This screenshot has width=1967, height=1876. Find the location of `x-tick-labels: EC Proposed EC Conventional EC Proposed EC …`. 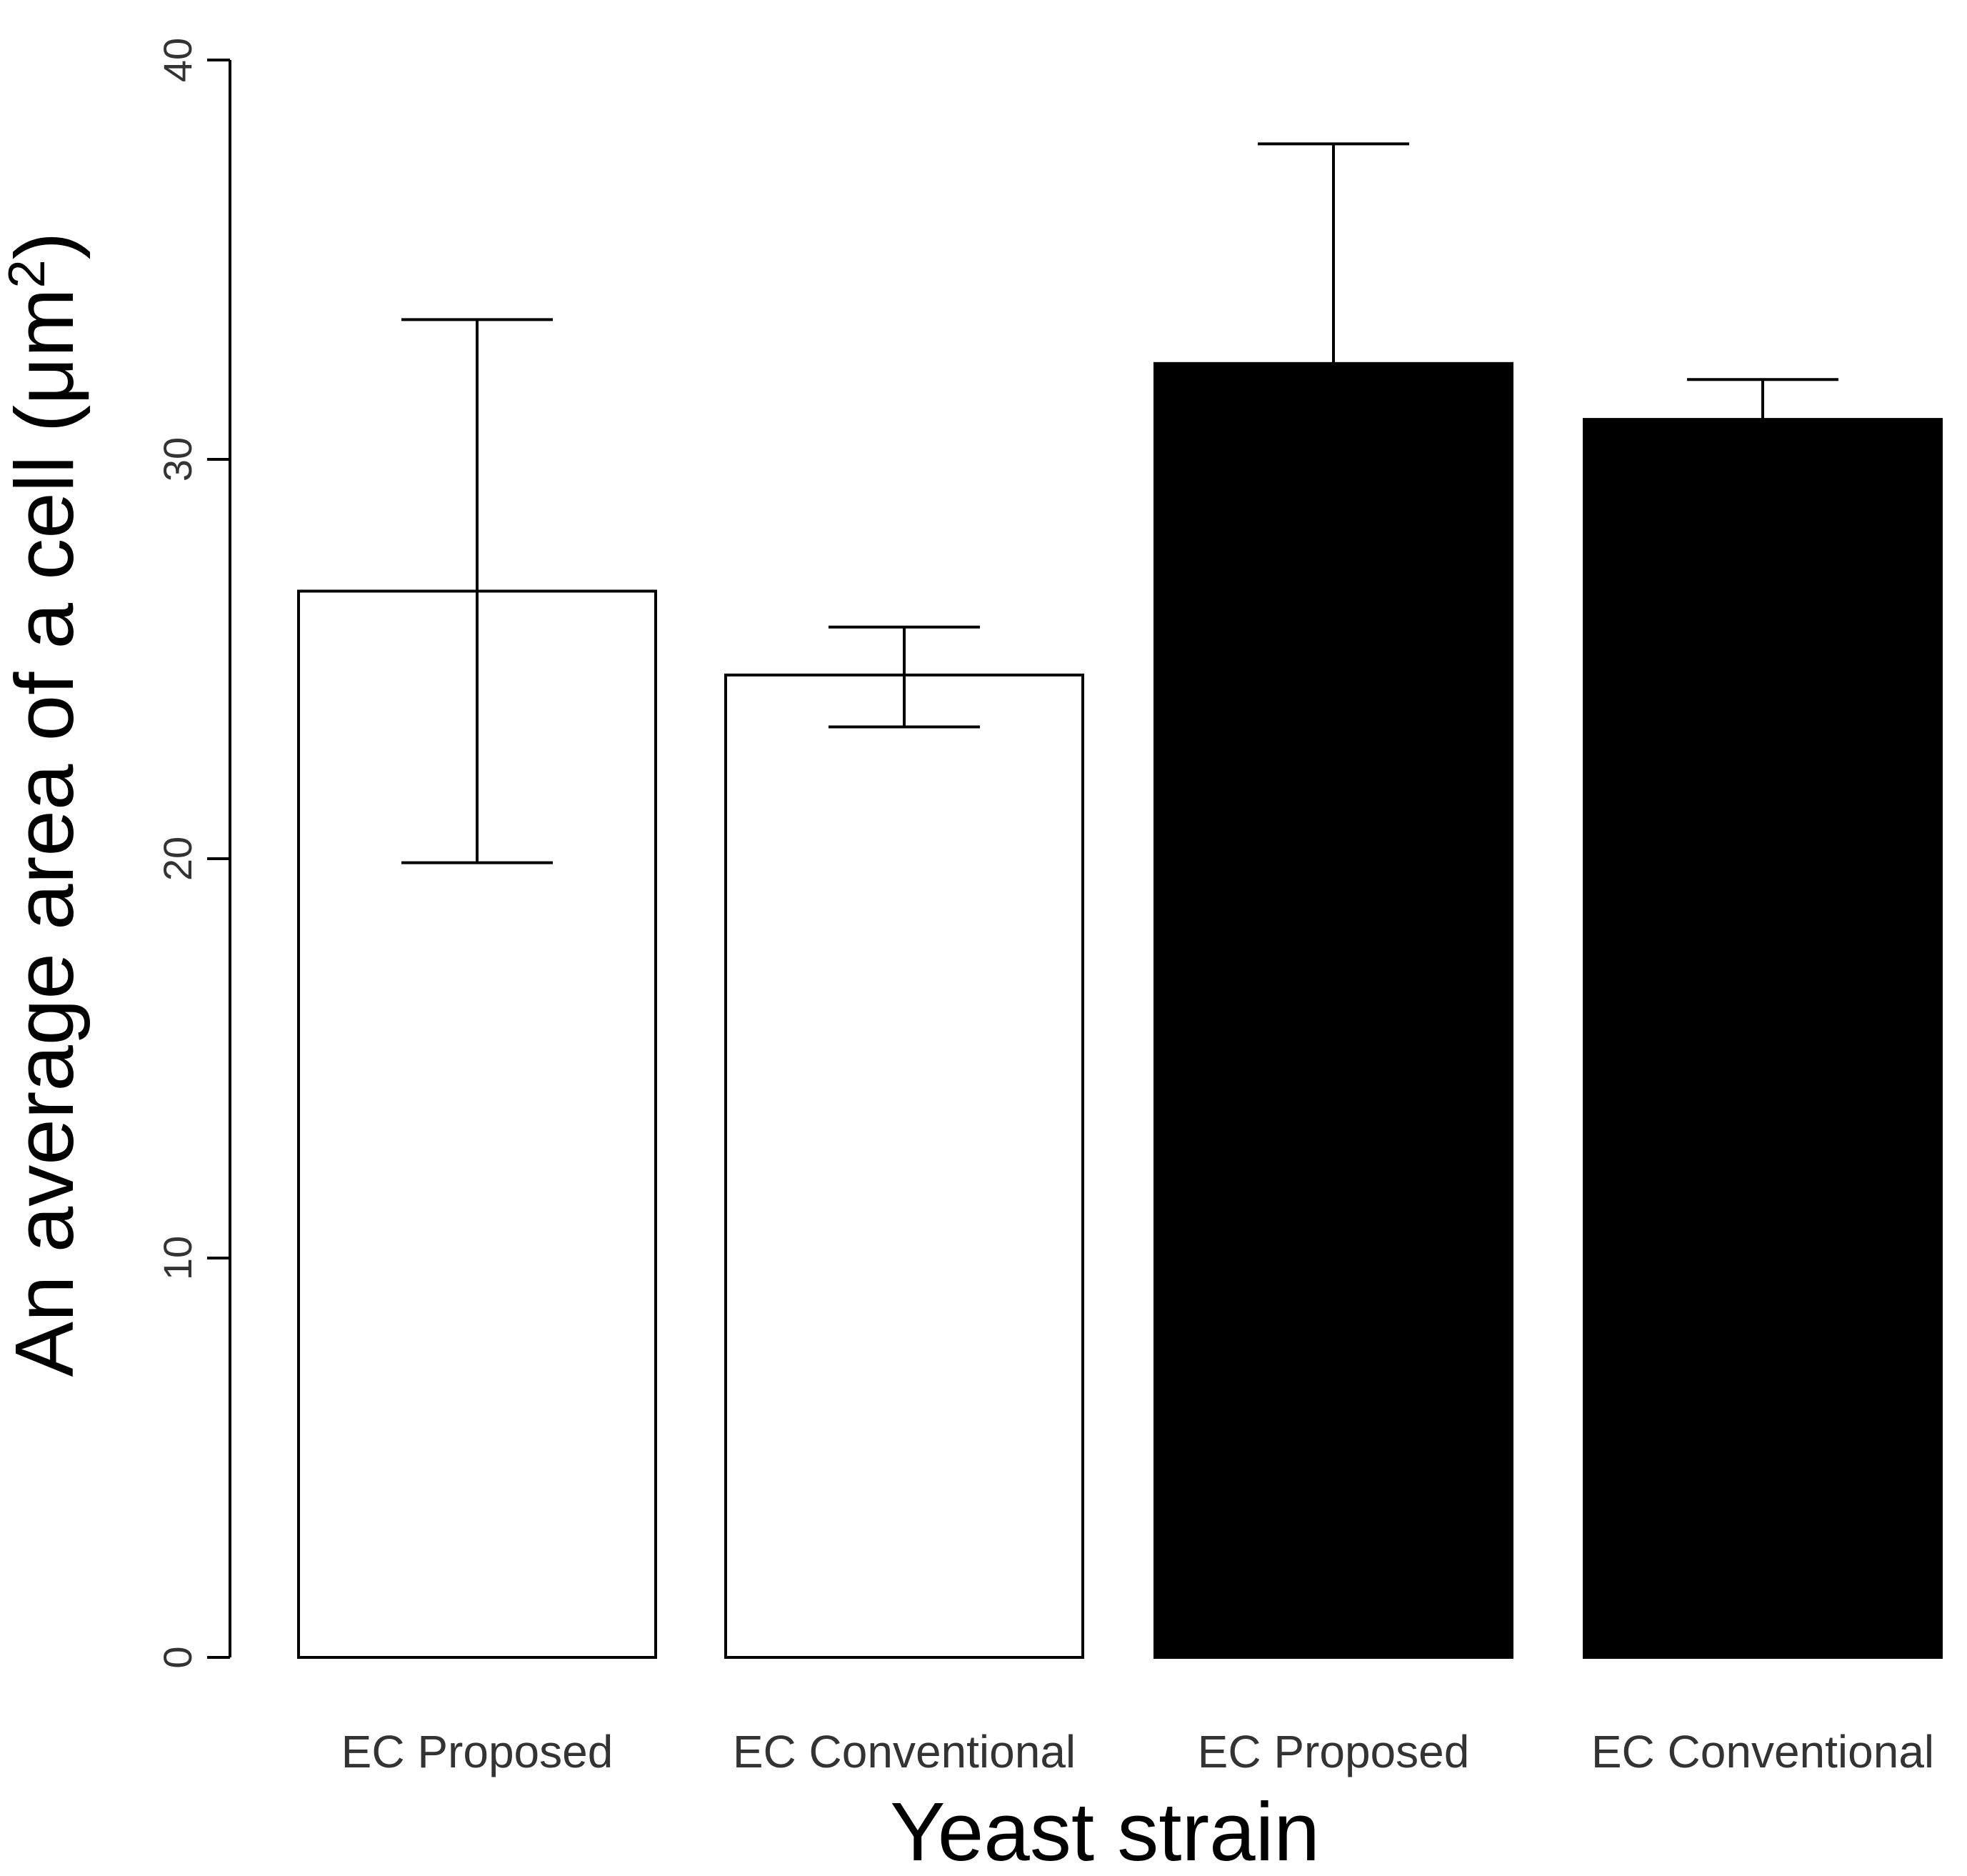

x-tick-labels: EC Proposed EC Conventional EC Proposed EC … is located at coordinates (1137, 1751).